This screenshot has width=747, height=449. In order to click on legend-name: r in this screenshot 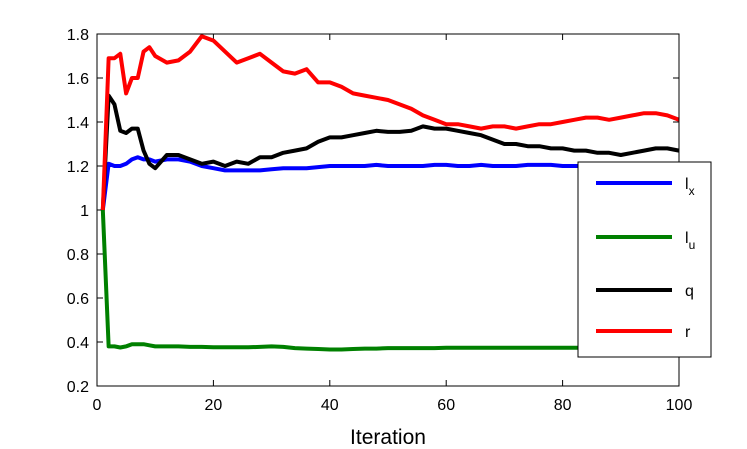, I will do `click(688, 332)`.